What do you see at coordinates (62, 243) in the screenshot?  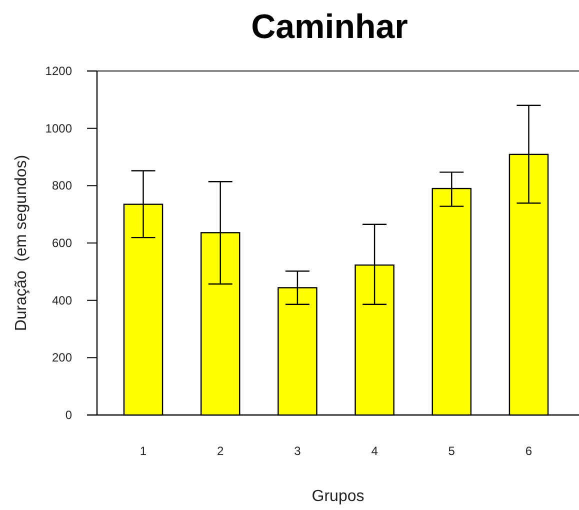 I see `y-tick-label: 600` at bounding box center [62, 243].